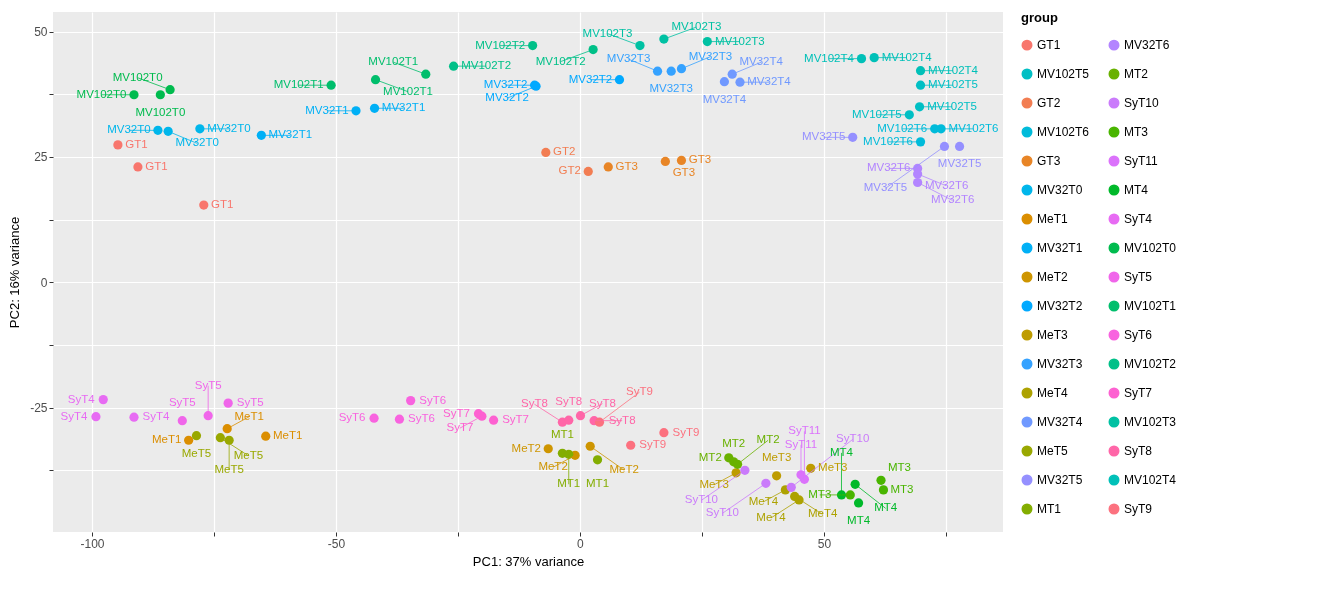  I want to click on text: SyT11, so click(804, 430).